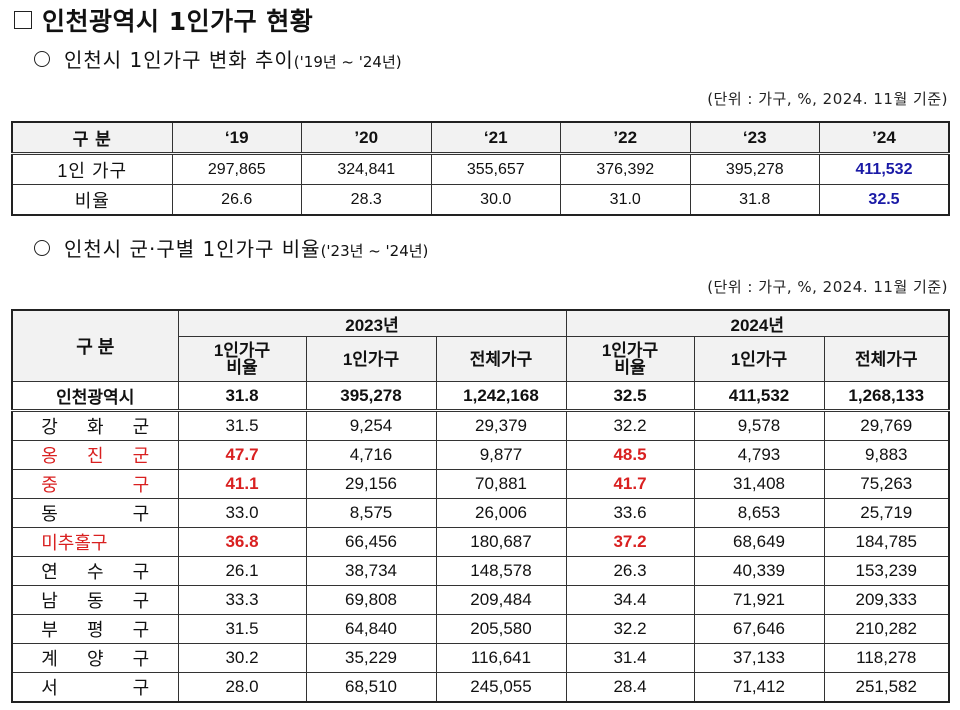 This screenshot has width=960, height=710. I want to click on cell: 37,133, so click(759, 658).